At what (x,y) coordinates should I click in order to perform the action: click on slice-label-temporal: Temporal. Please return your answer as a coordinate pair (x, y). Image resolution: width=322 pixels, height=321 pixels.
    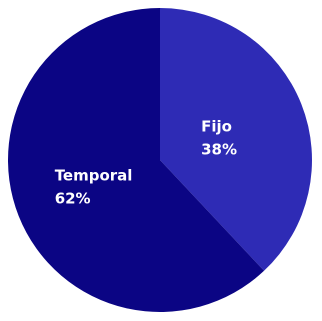
    Looking at the image, I should click on (94, 175).